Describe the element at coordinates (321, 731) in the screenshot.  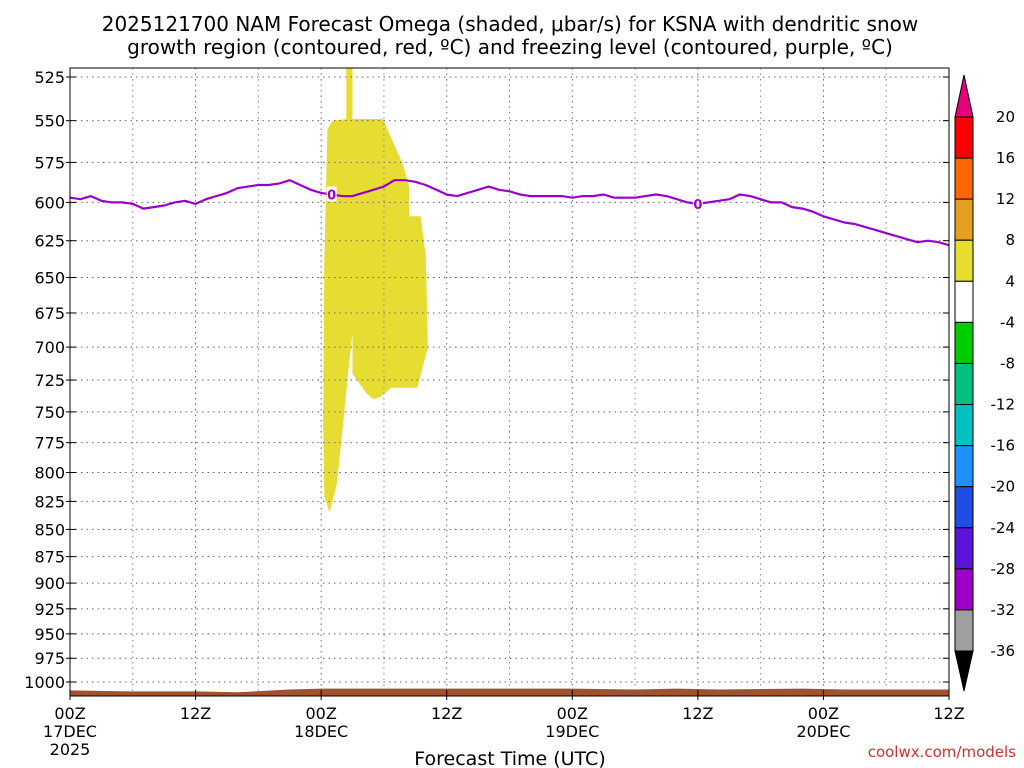
I see `x-tick-label-date: 18DEC` at that location.